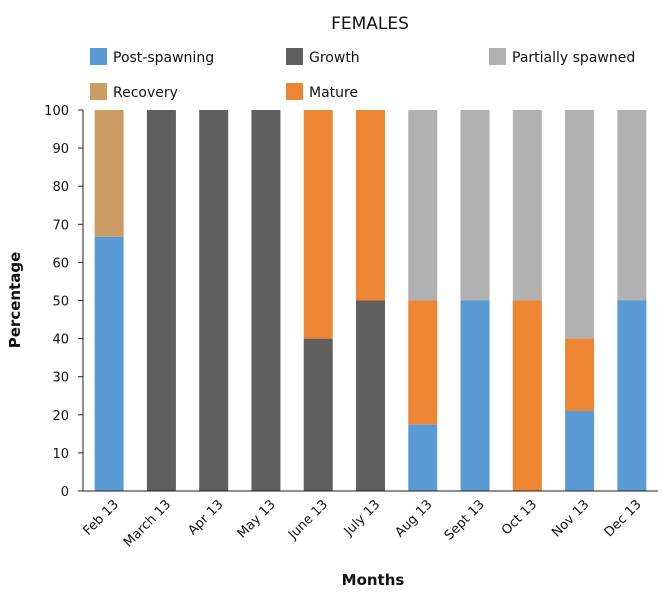  I want to click on x-tick-label: Nov 13, so click(570, 518).